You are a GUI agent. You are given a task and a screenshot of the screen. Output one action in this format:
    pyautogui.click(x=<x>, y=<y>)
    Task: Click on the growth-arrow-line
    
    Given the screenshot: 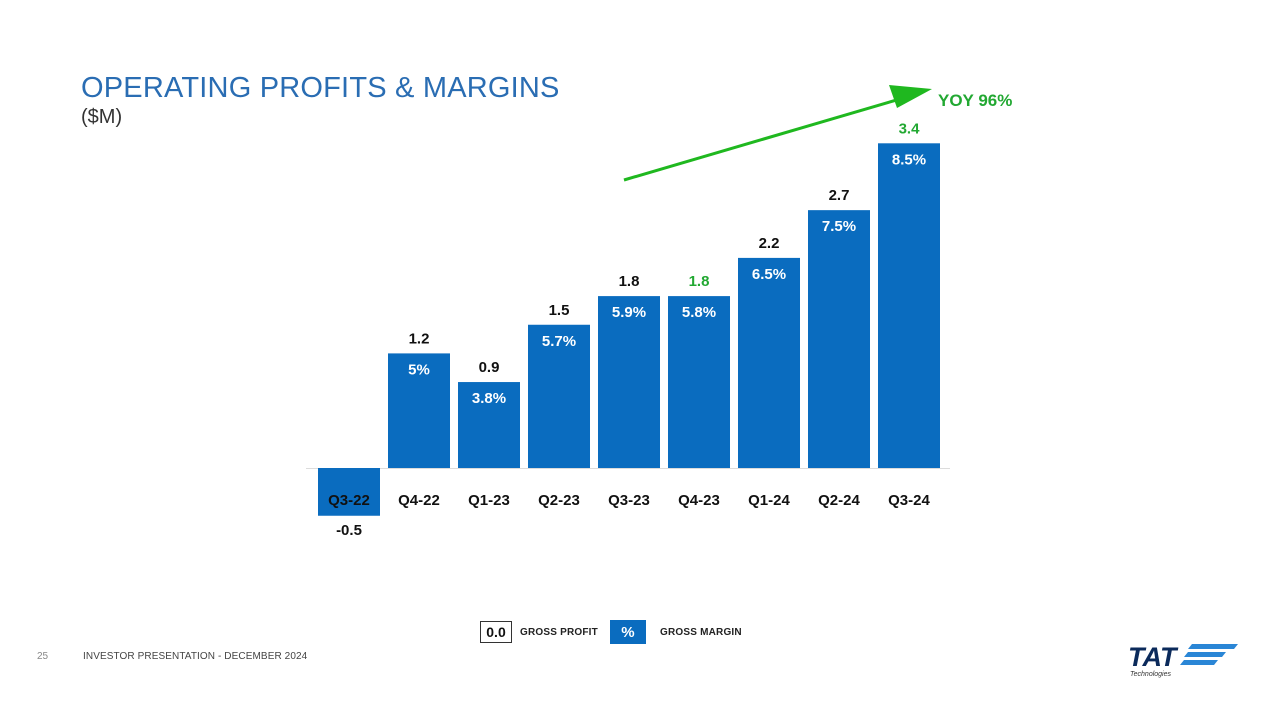 What is the action you would take?
    pyautogui.click(x=762, y=139)
    